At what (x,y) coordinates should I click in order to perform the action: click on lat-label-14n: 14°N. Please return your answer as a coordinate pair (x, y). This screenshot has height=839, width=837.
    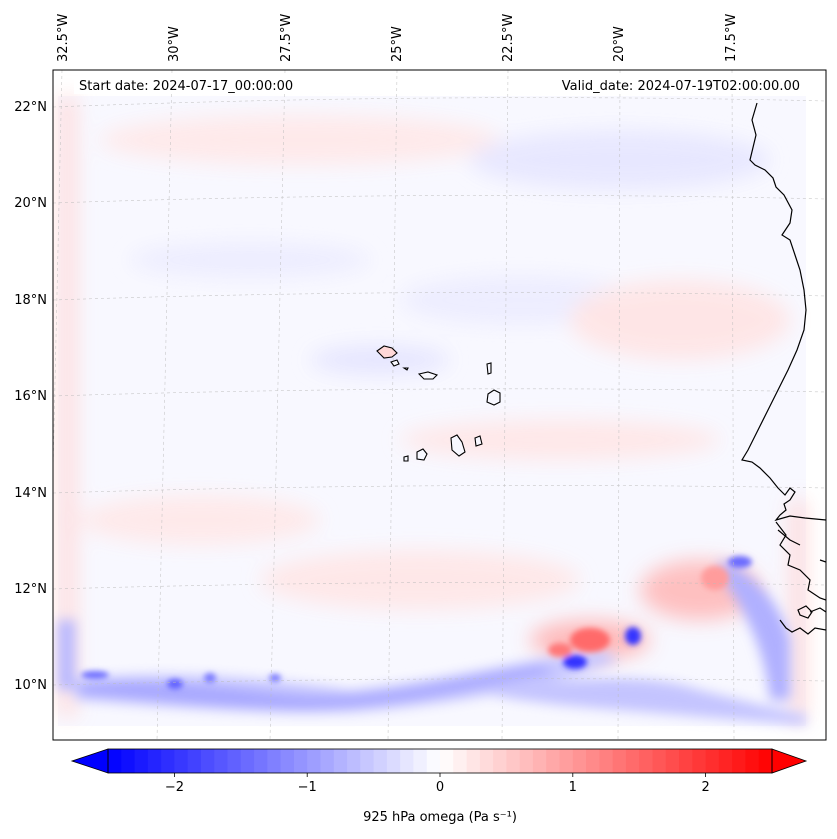
    Looking at the image, I should click on (30, 493).